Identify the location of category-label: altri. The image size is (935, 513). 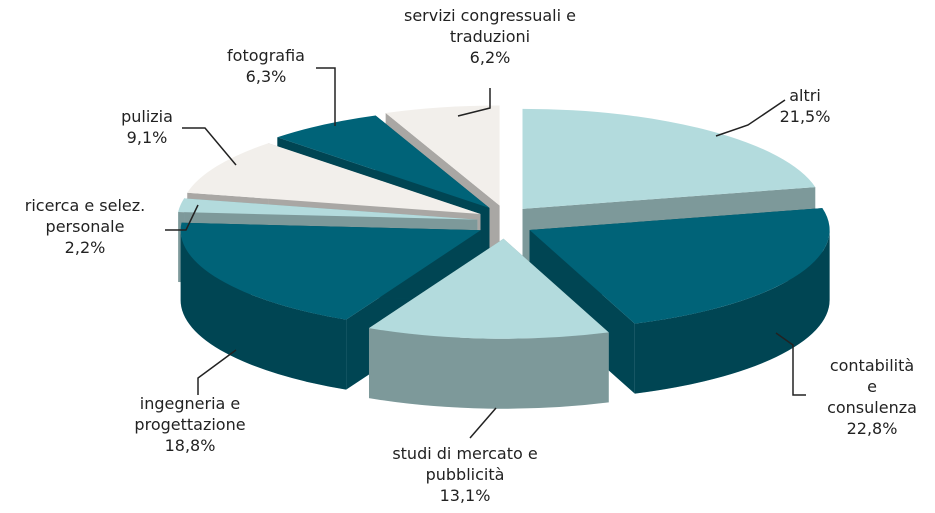
(805, 95).